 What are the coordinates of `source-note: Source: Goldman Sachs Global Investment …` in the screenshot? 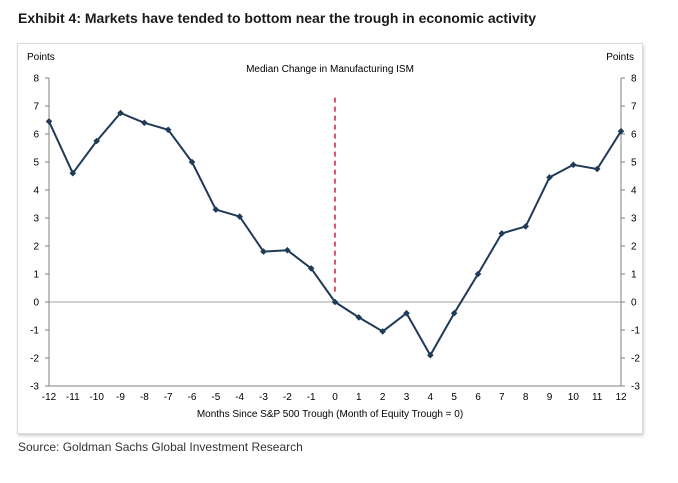 It's located at (160, 447).